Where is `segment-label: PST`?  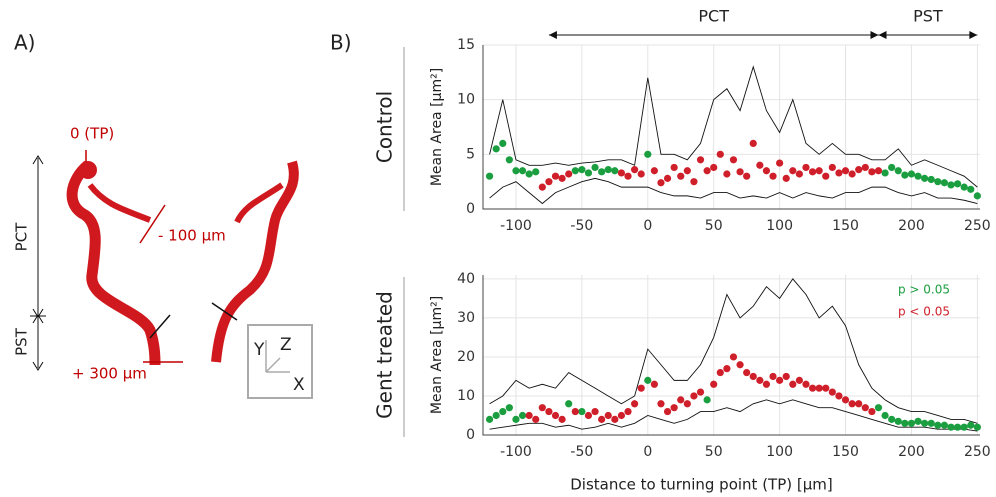
segment-label: PST is located at coordinates (928, 16).